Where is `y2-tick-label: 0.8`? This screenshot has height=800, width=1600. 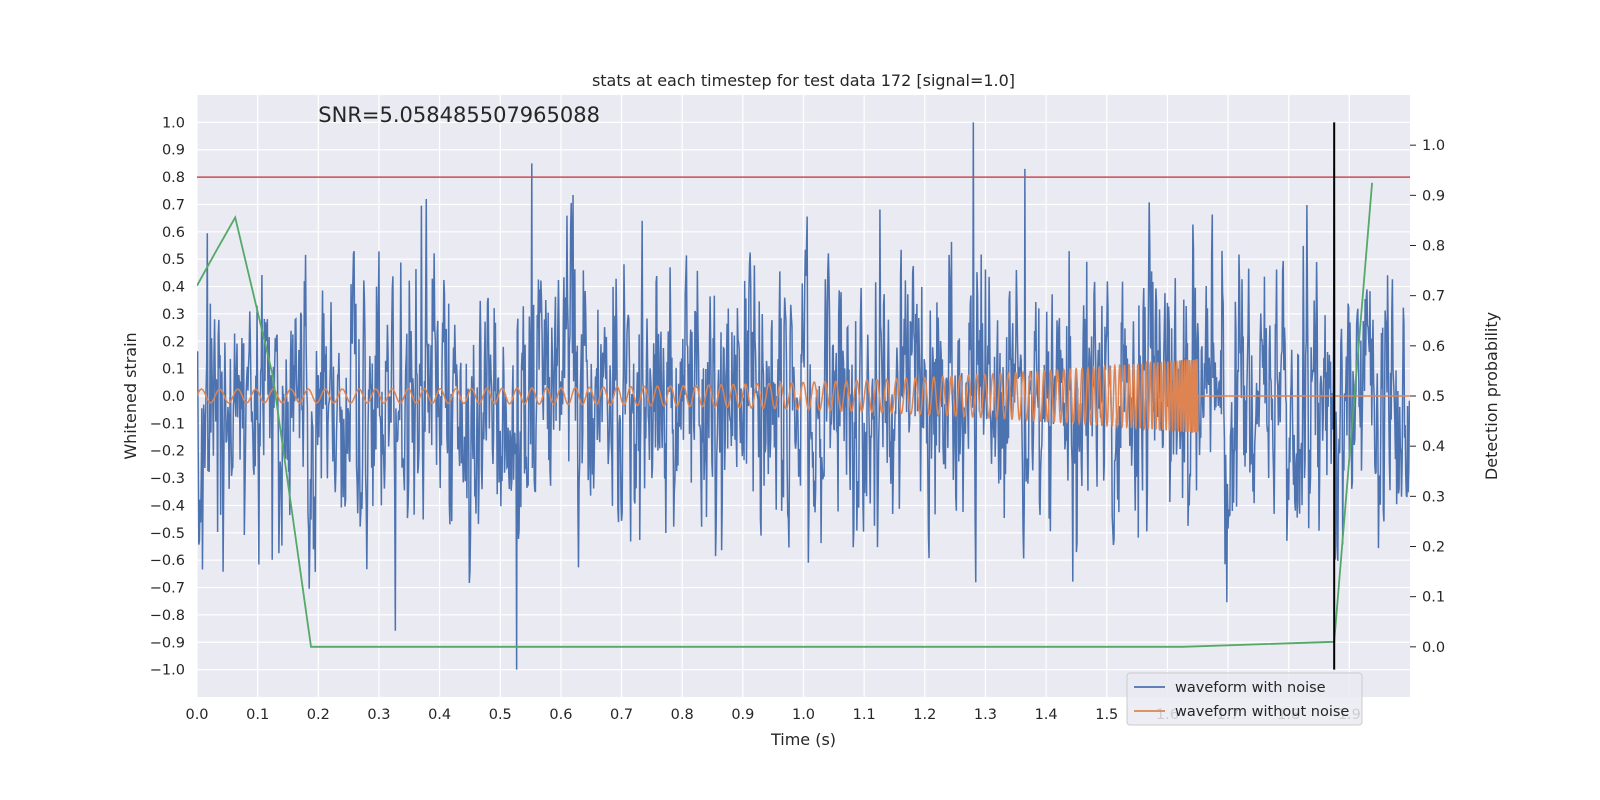
y2-tick-label: 0.8 is located at coordinates (1433, 247).